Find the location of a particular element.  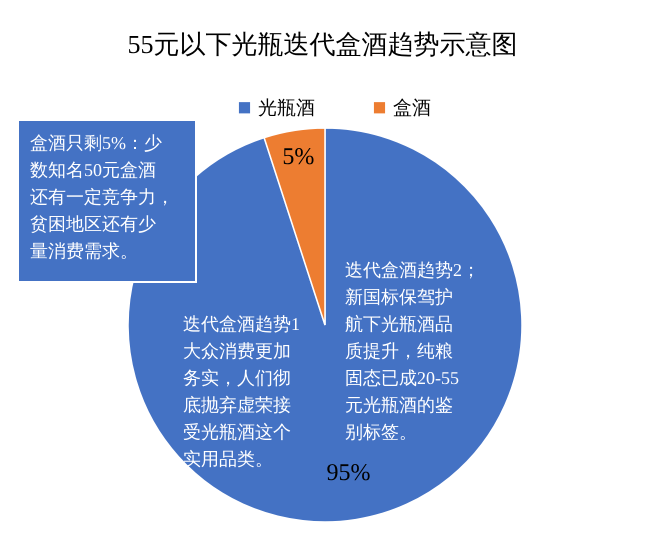

text: 迭代盒酒趋势2；新国标保驾护航下光瓶酒品质提升，纯粮固态已成20-55元光瓶酒的鉴别标签。 is located at coordinates (412, 351).